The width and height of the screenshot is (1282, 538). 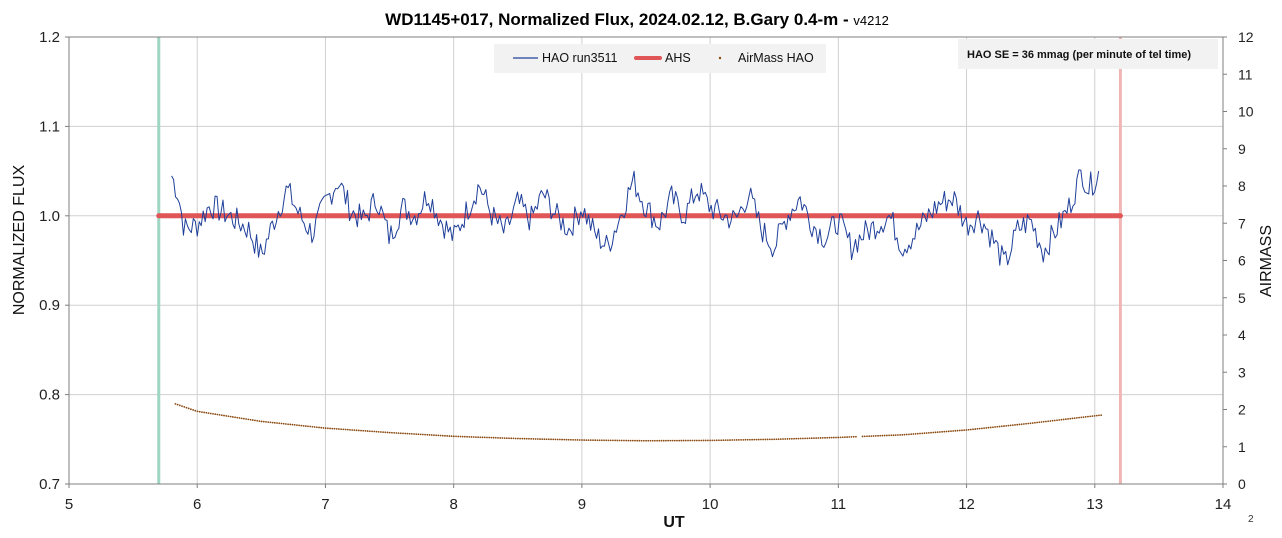 What do you see at coordinates (1242, 149) in the screenshot?
I see `y2-tick-label: 9` at bounding box center [1242, 149].